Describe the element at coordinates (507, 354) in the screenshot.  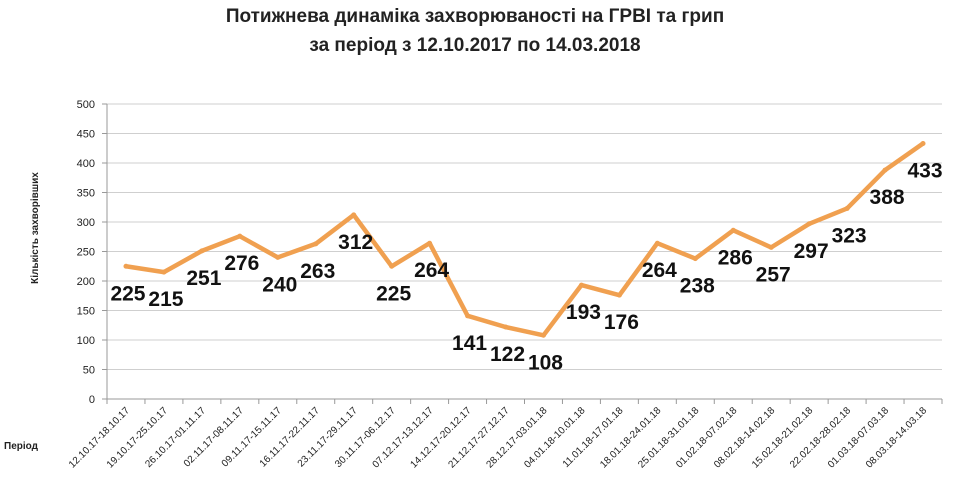
I see `data-label: 122` at that location.